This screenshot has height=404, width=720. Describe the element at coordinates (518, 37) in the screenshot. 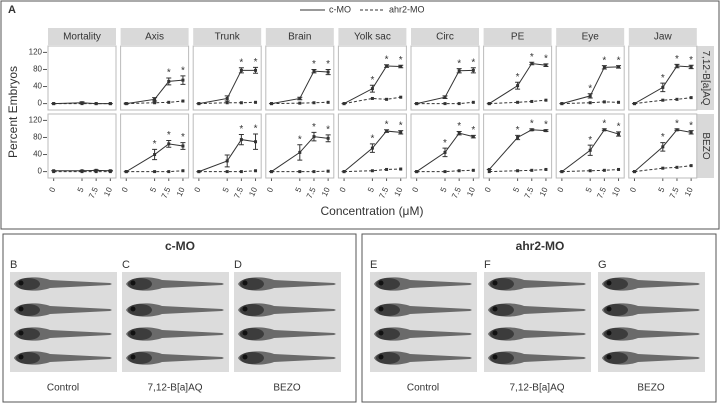

I see `column-title: PE` at that location.